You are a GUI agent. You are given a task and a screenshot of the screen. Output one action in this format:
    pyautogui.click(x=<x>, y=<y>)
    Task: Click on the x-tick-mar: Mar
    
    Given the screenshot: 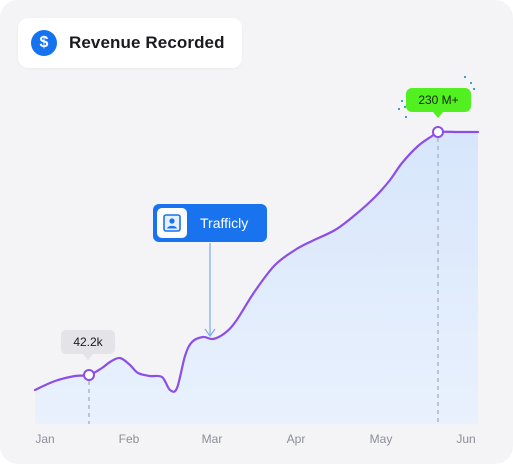 What is the action you would take?
    pyautogui.click(x=212, y=439)
    